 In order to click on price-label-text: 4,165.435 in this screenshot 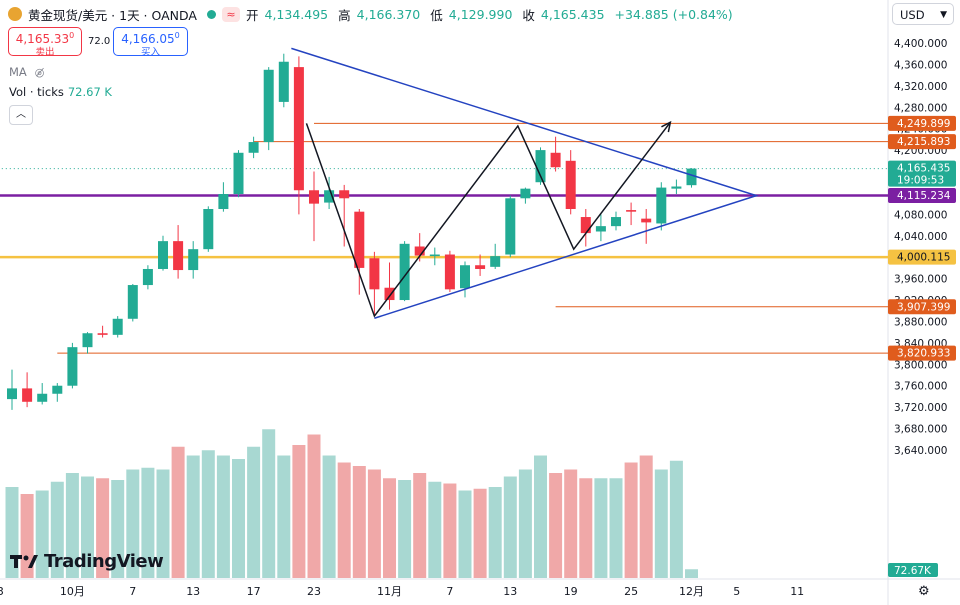, I will do `click(923, 169)`.